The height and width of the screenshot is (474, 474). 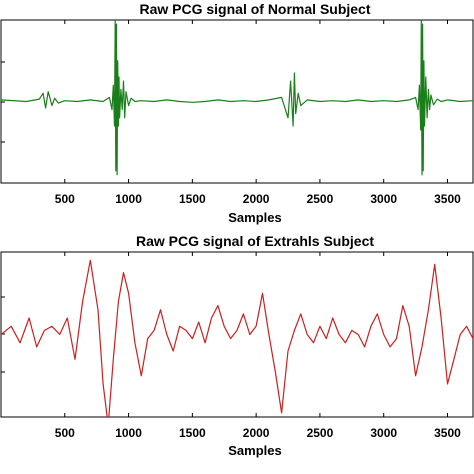 I want to click on bottom-x-axis-label: Samples, so click(x=254, y=450).